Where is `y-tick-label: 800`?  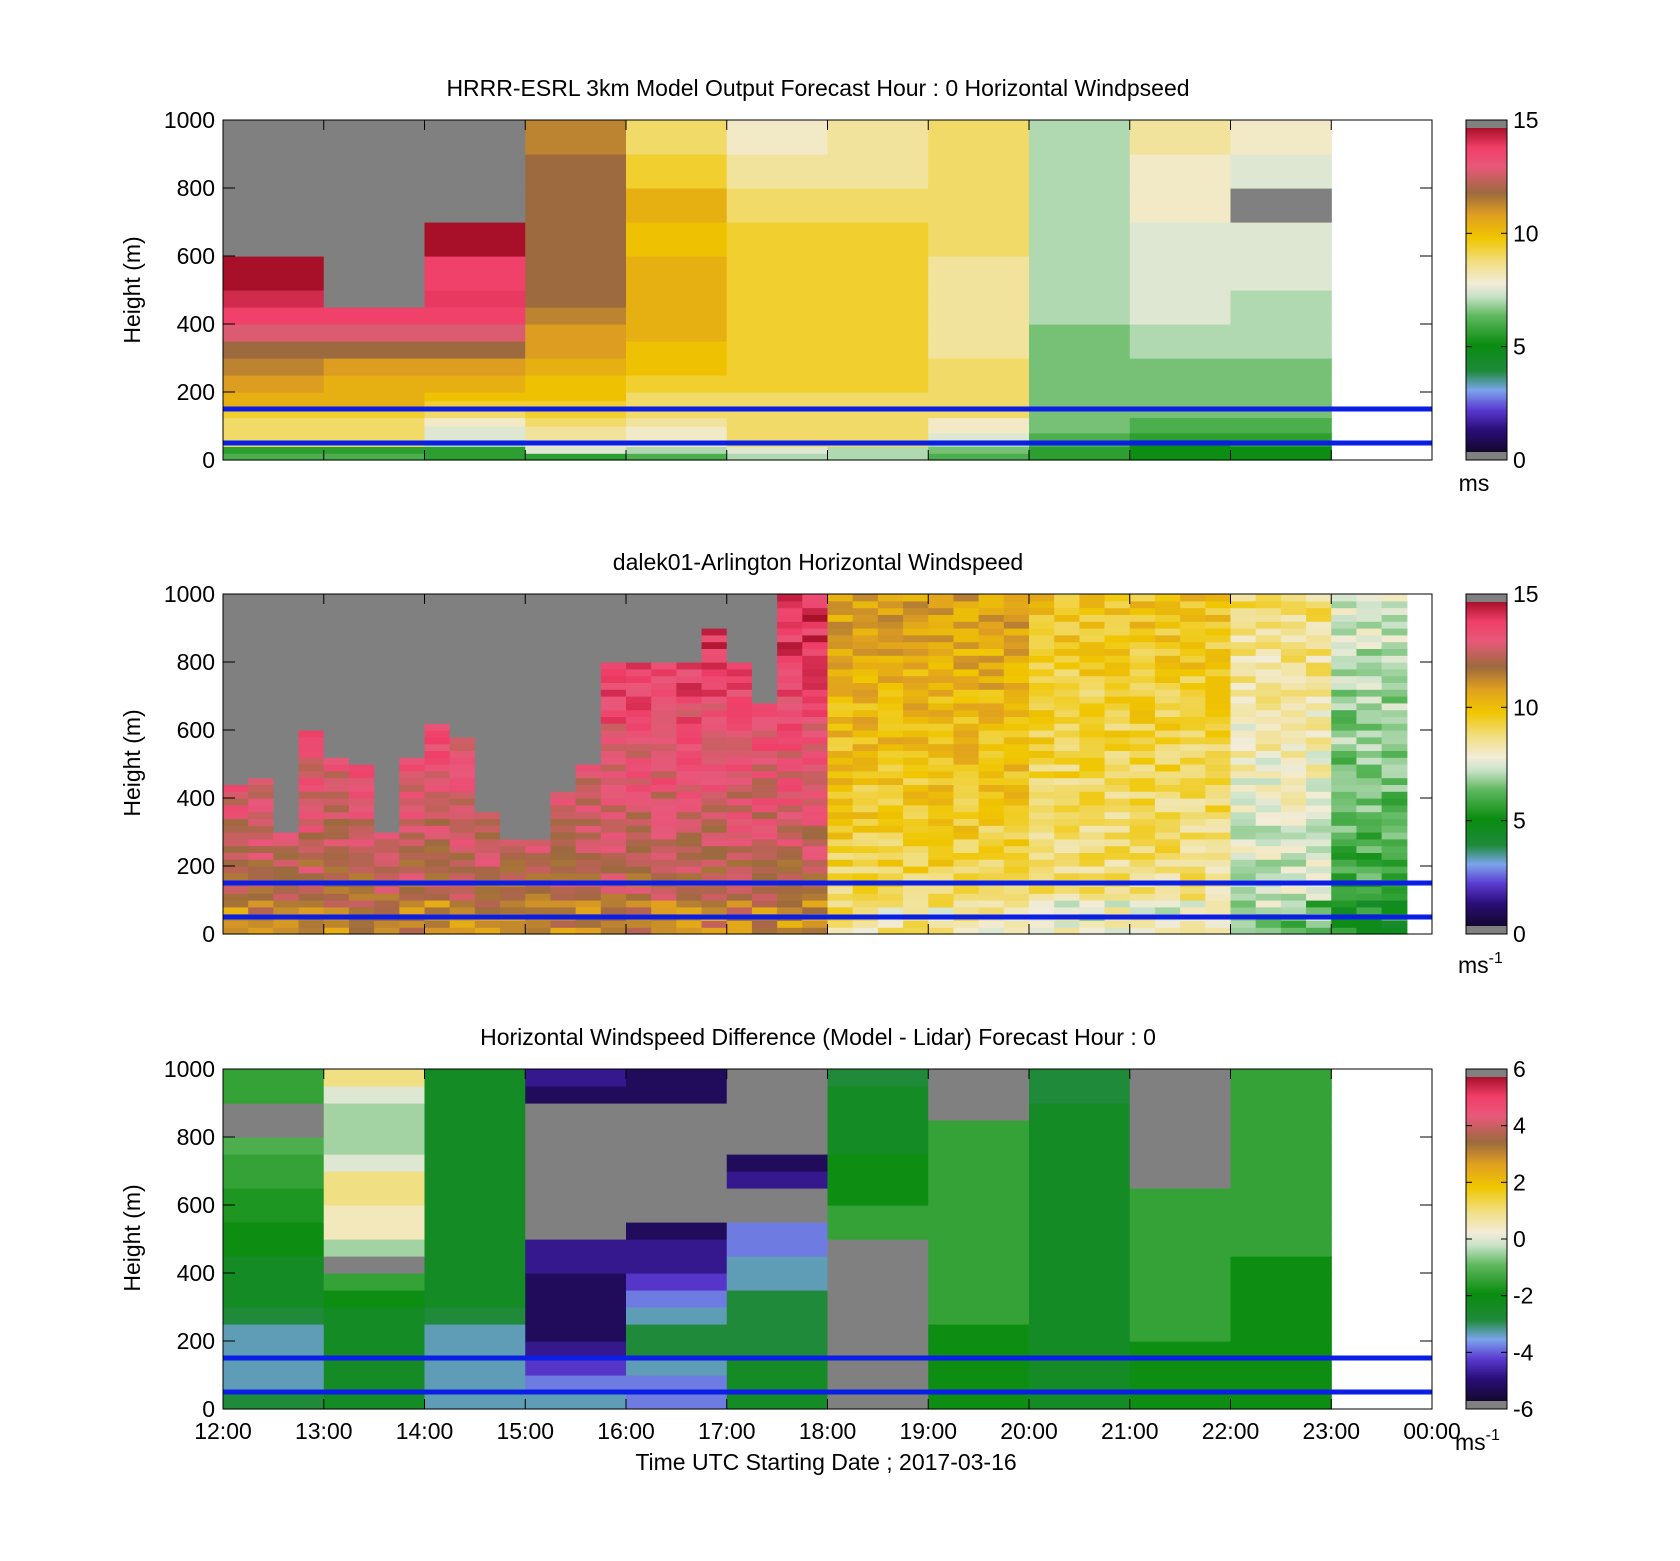 y-tick-label: 800 is located at coordinates (196, 662).